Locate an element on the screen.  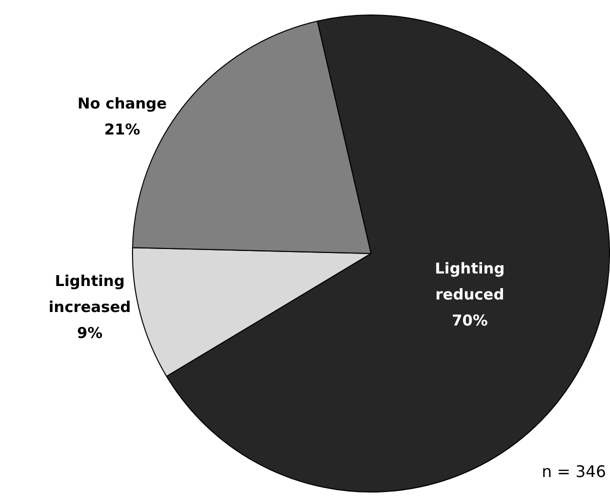
slice-label: No change is located at coordinates (122, 103).